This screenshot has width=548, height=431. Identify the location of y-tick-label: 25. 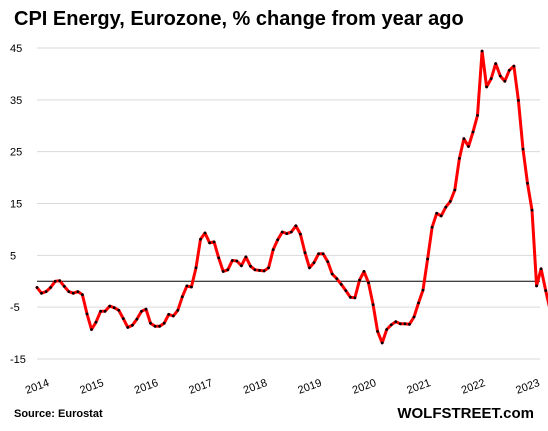
(16, 153).